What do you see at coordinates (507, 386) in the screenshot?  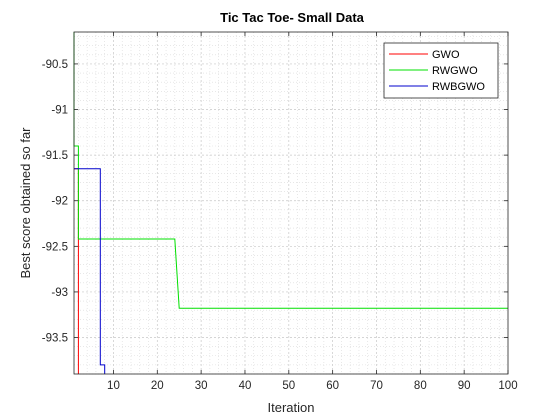 I see `x-tick-label: 100` at bounding box center [507, 386].